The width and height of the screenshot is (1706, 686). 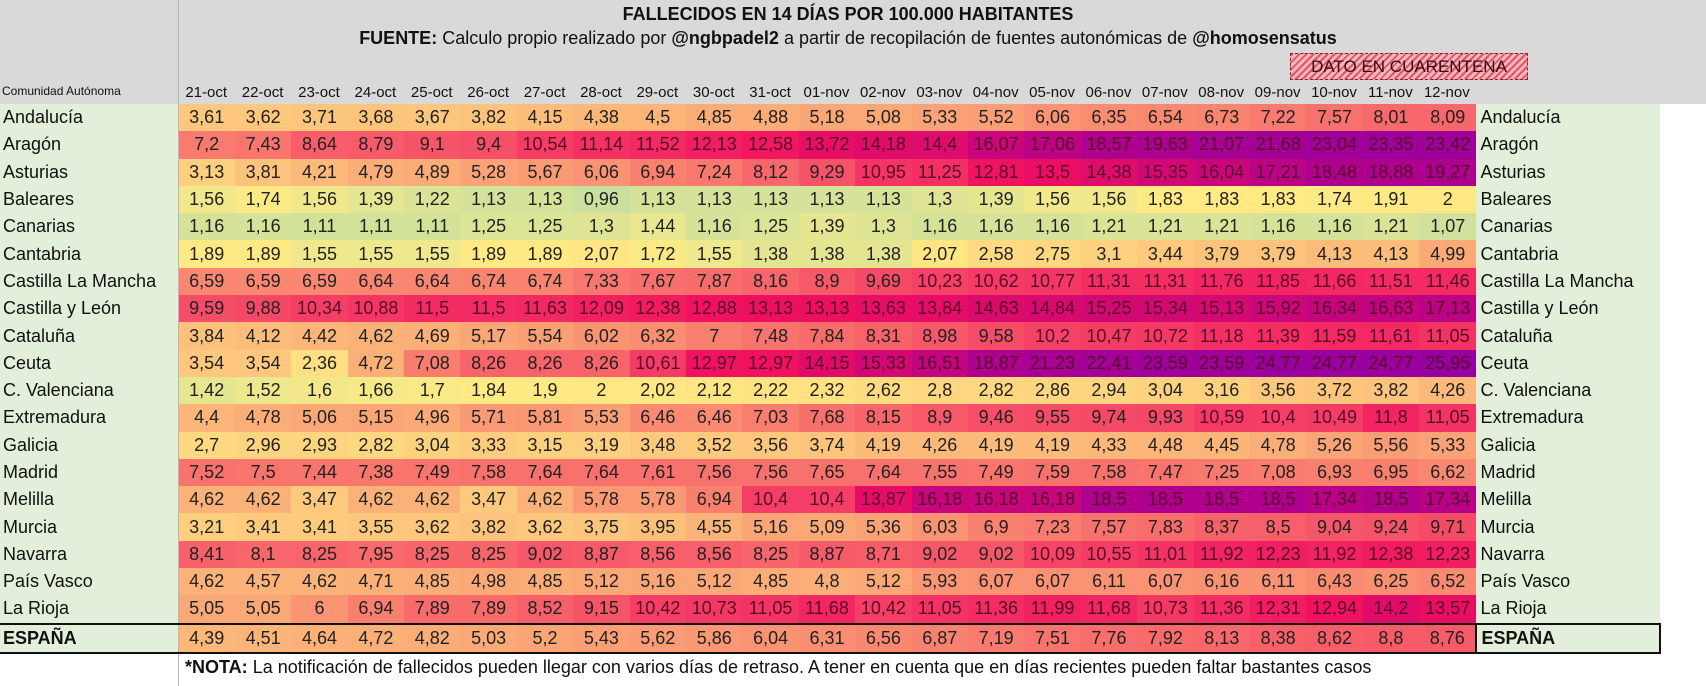 I want to click on heatmap-cell: 1,16, so click(x=714, y=227).